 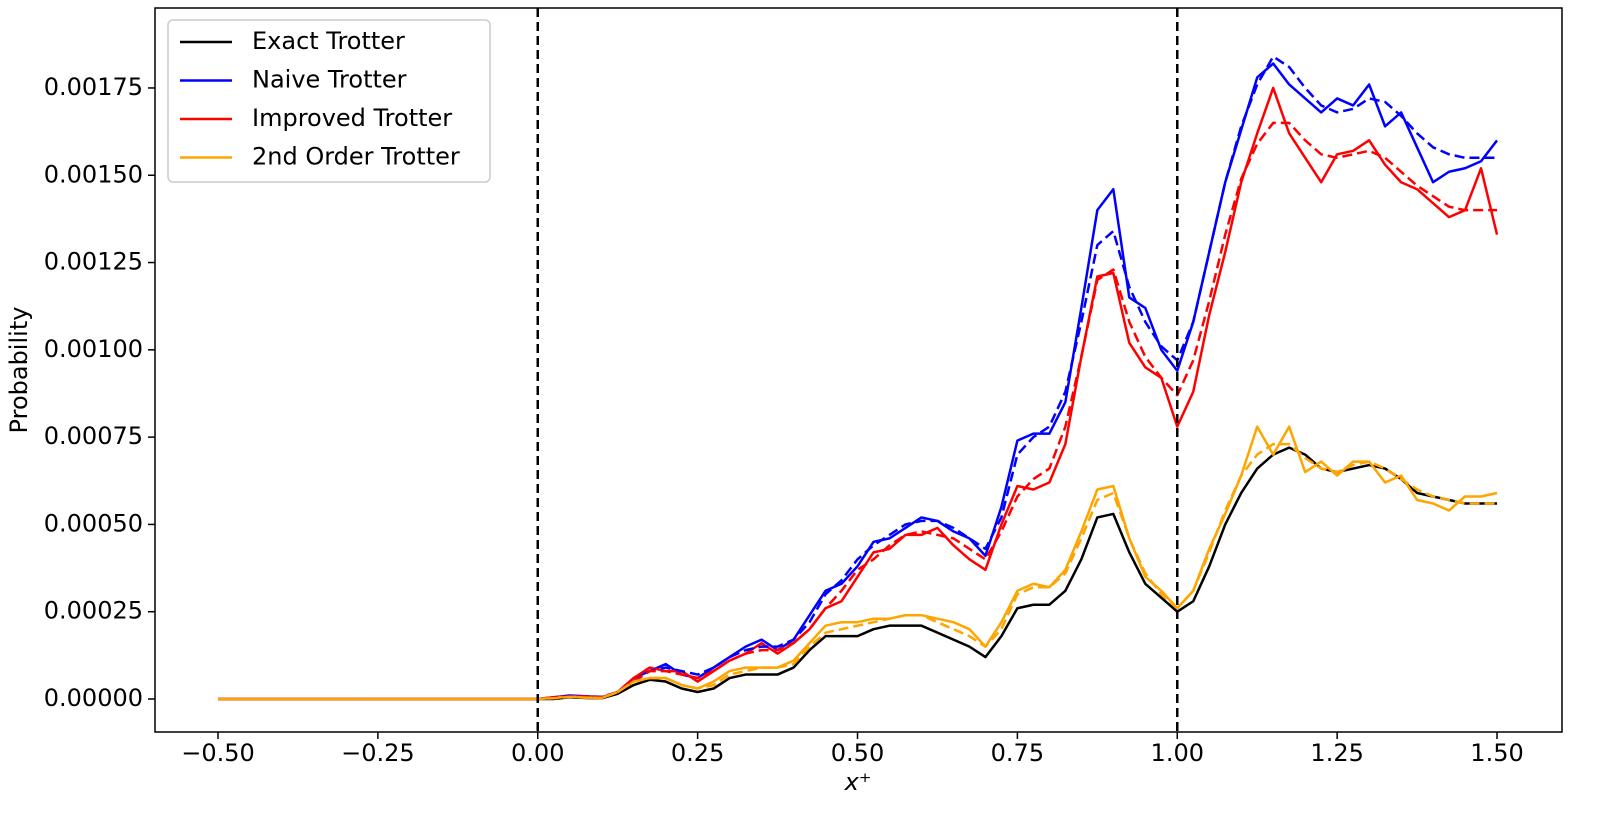 I want to click on y-tick-label: 0.00000, so click(x=93, y=698).